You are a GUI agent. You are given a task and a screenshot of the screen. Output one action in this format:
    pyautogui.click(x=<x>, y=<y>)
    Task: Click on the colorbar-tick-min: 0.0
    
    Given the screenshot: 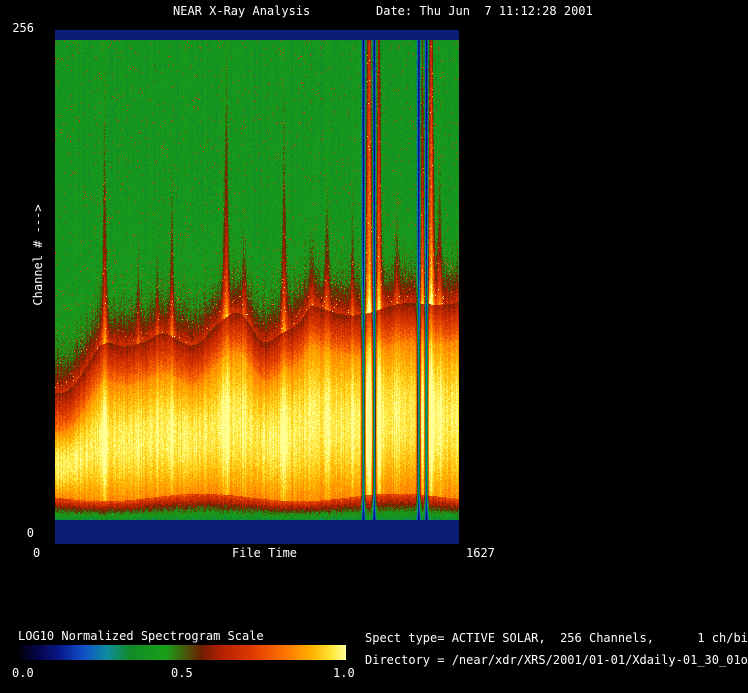 What is the action you would take?
    pyautogui.click(x=23, y=673)
    